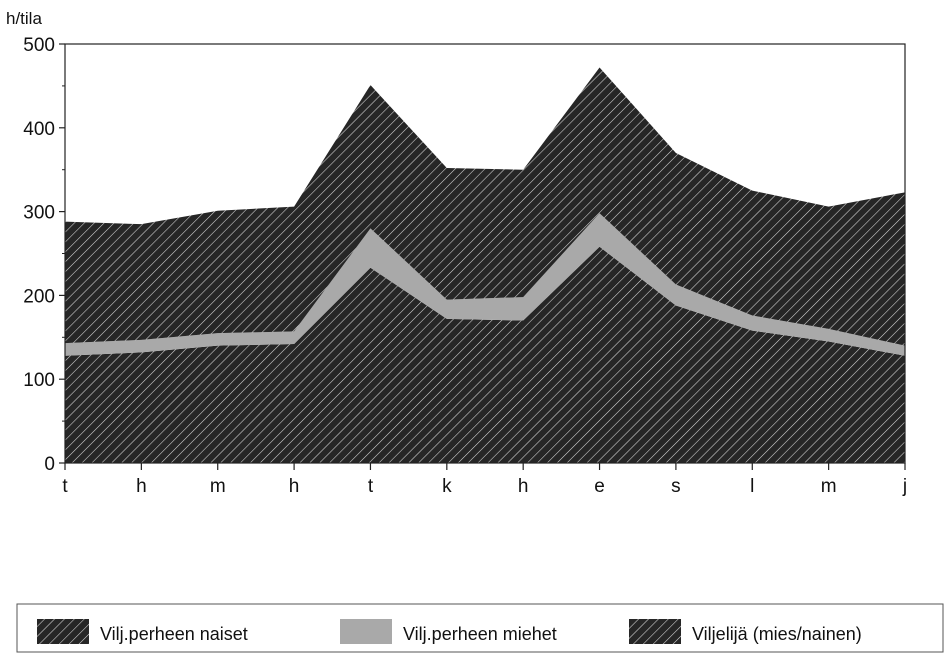 This screenshot has height=655, width=947. I want to click on y-tick-label: 200, so click(39, 296).